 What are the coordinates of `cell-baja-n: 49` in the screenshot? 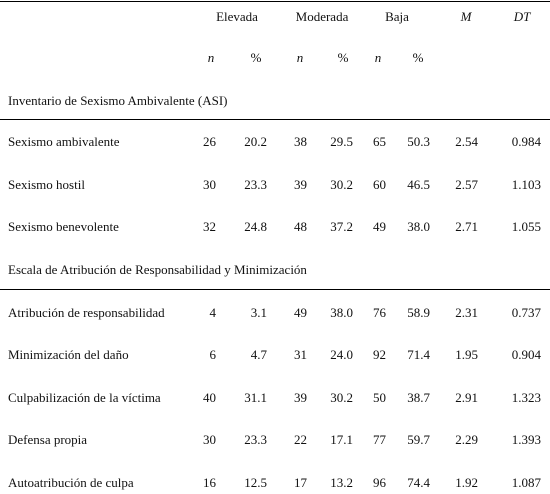 It's located at (379, 226).